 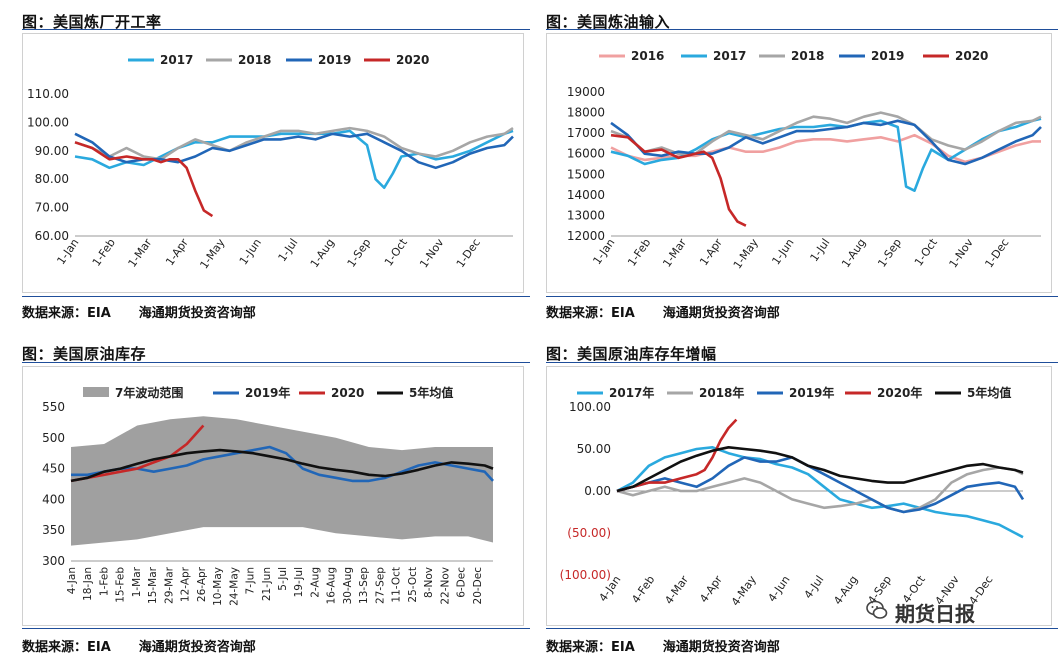 What do you see at coordinates (53, 407) in the screenshot?
I see `y-tick-label: 550` at bounding box center [53, 407].